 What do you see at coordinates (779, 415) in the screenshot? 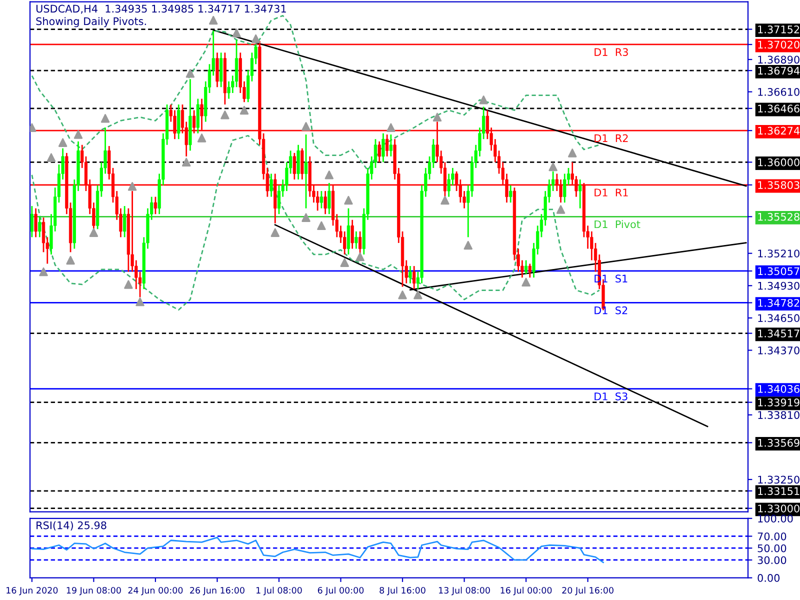
I see `y-tick-label: 1.33810` at bounding box center [779, 415].